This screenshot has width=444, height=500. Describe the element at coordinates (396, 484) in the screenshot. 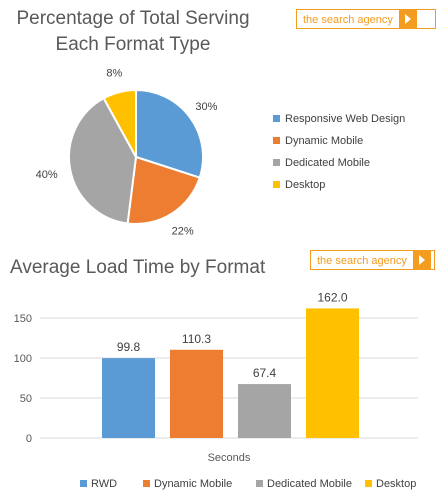

I see `bar-legend-label: Desktop` at that location.